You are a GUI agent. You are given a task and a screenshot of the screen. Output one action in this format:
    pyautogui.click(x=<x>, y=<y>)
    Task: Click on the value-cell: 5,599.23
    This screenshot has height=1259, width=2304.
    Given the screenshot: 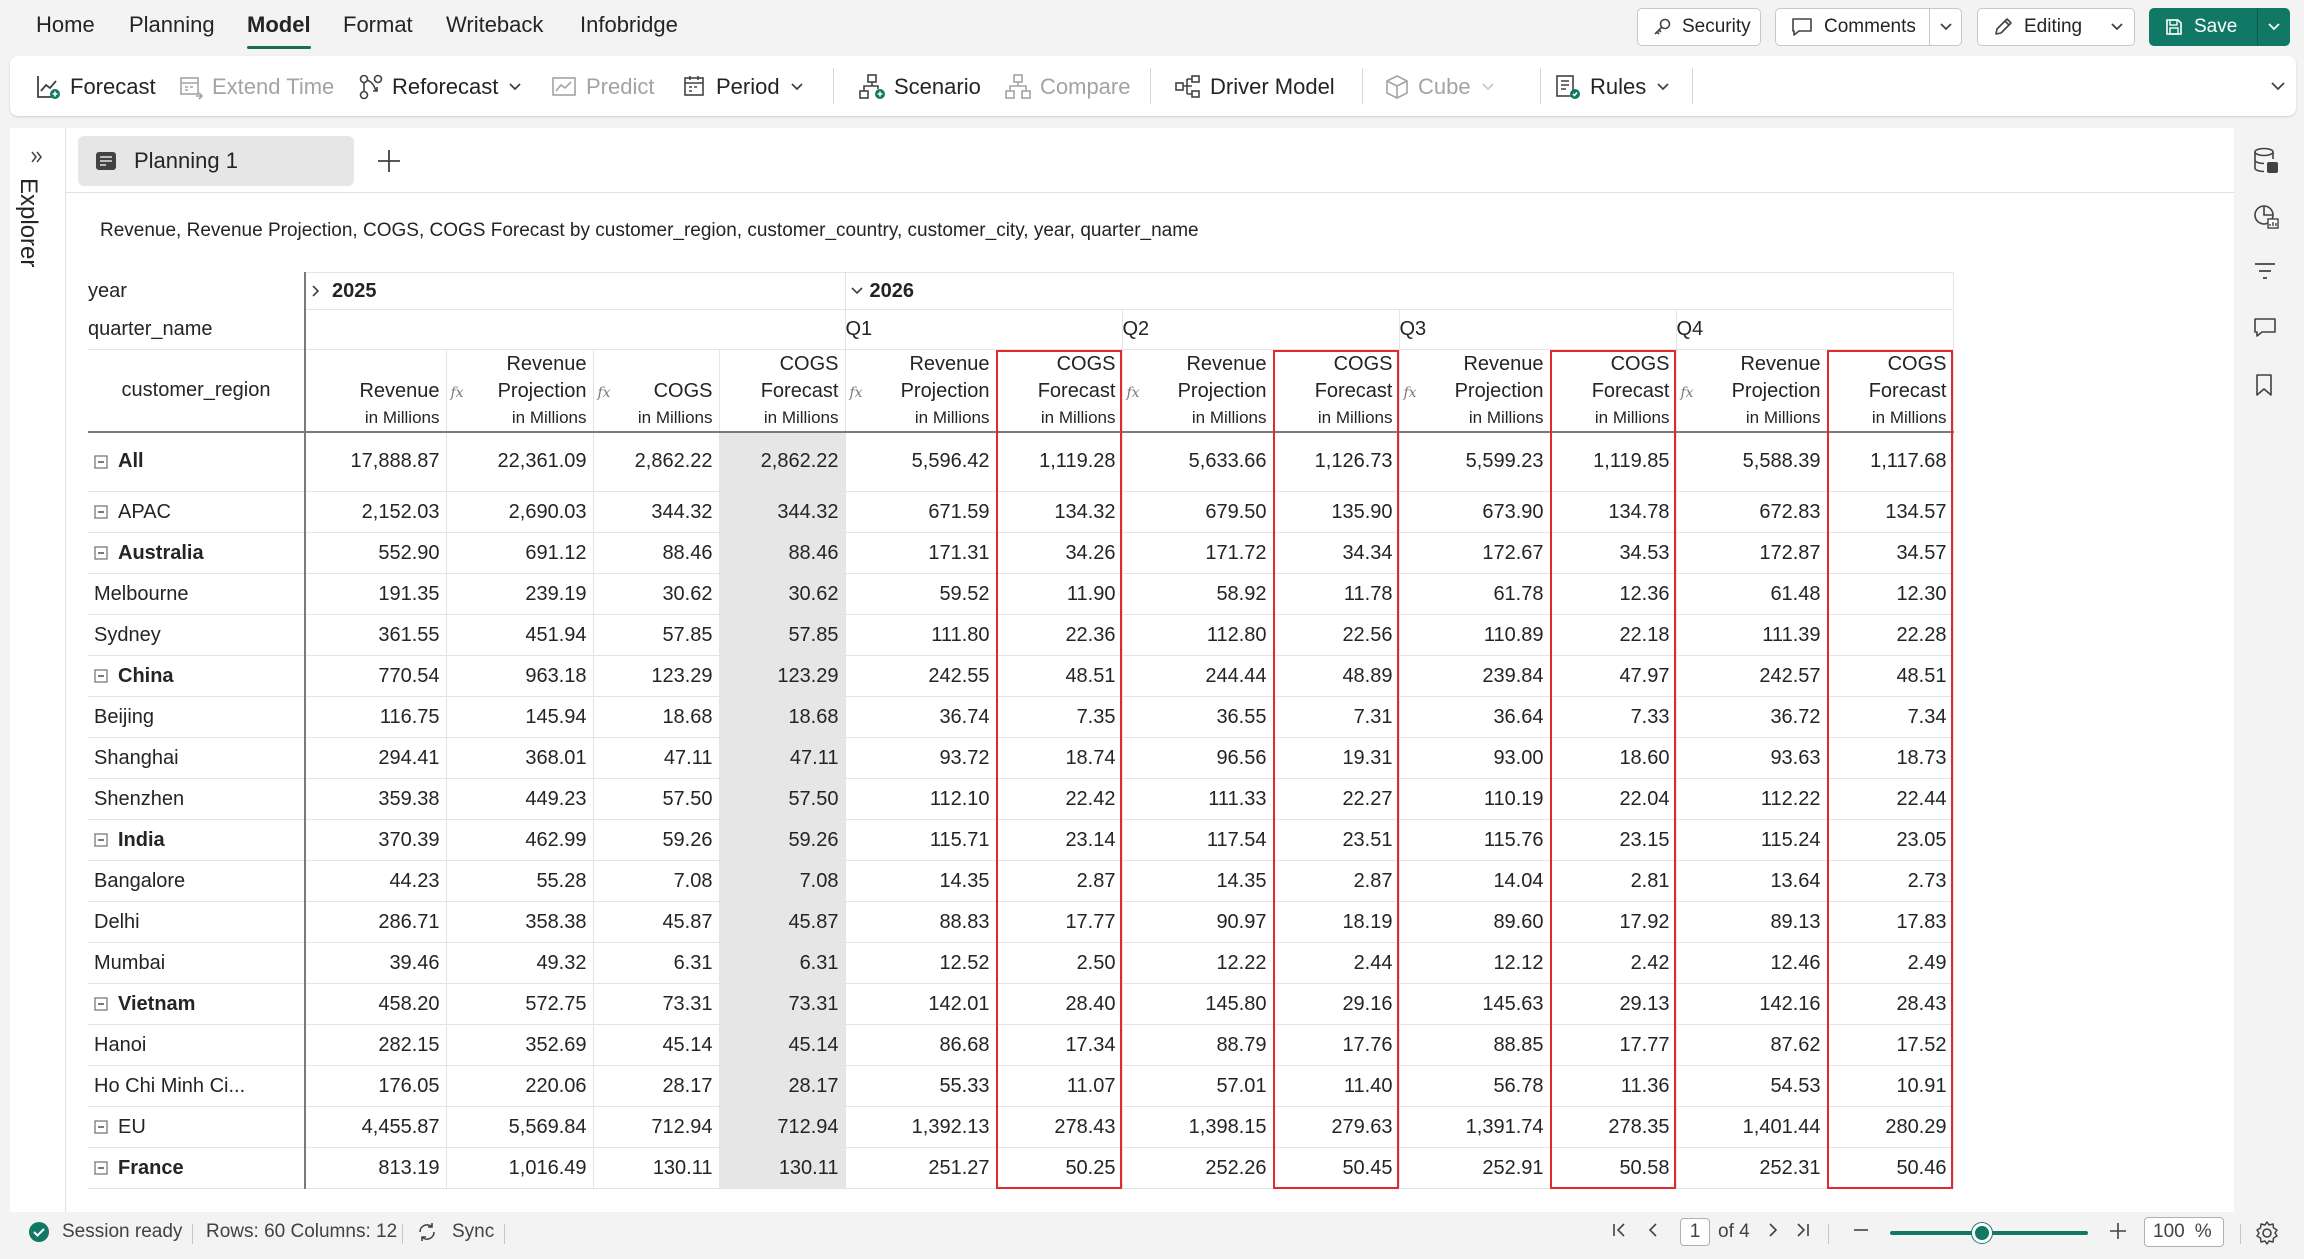 What is the action you would take?
    pyautogui.click(x=1474, y=461)
    